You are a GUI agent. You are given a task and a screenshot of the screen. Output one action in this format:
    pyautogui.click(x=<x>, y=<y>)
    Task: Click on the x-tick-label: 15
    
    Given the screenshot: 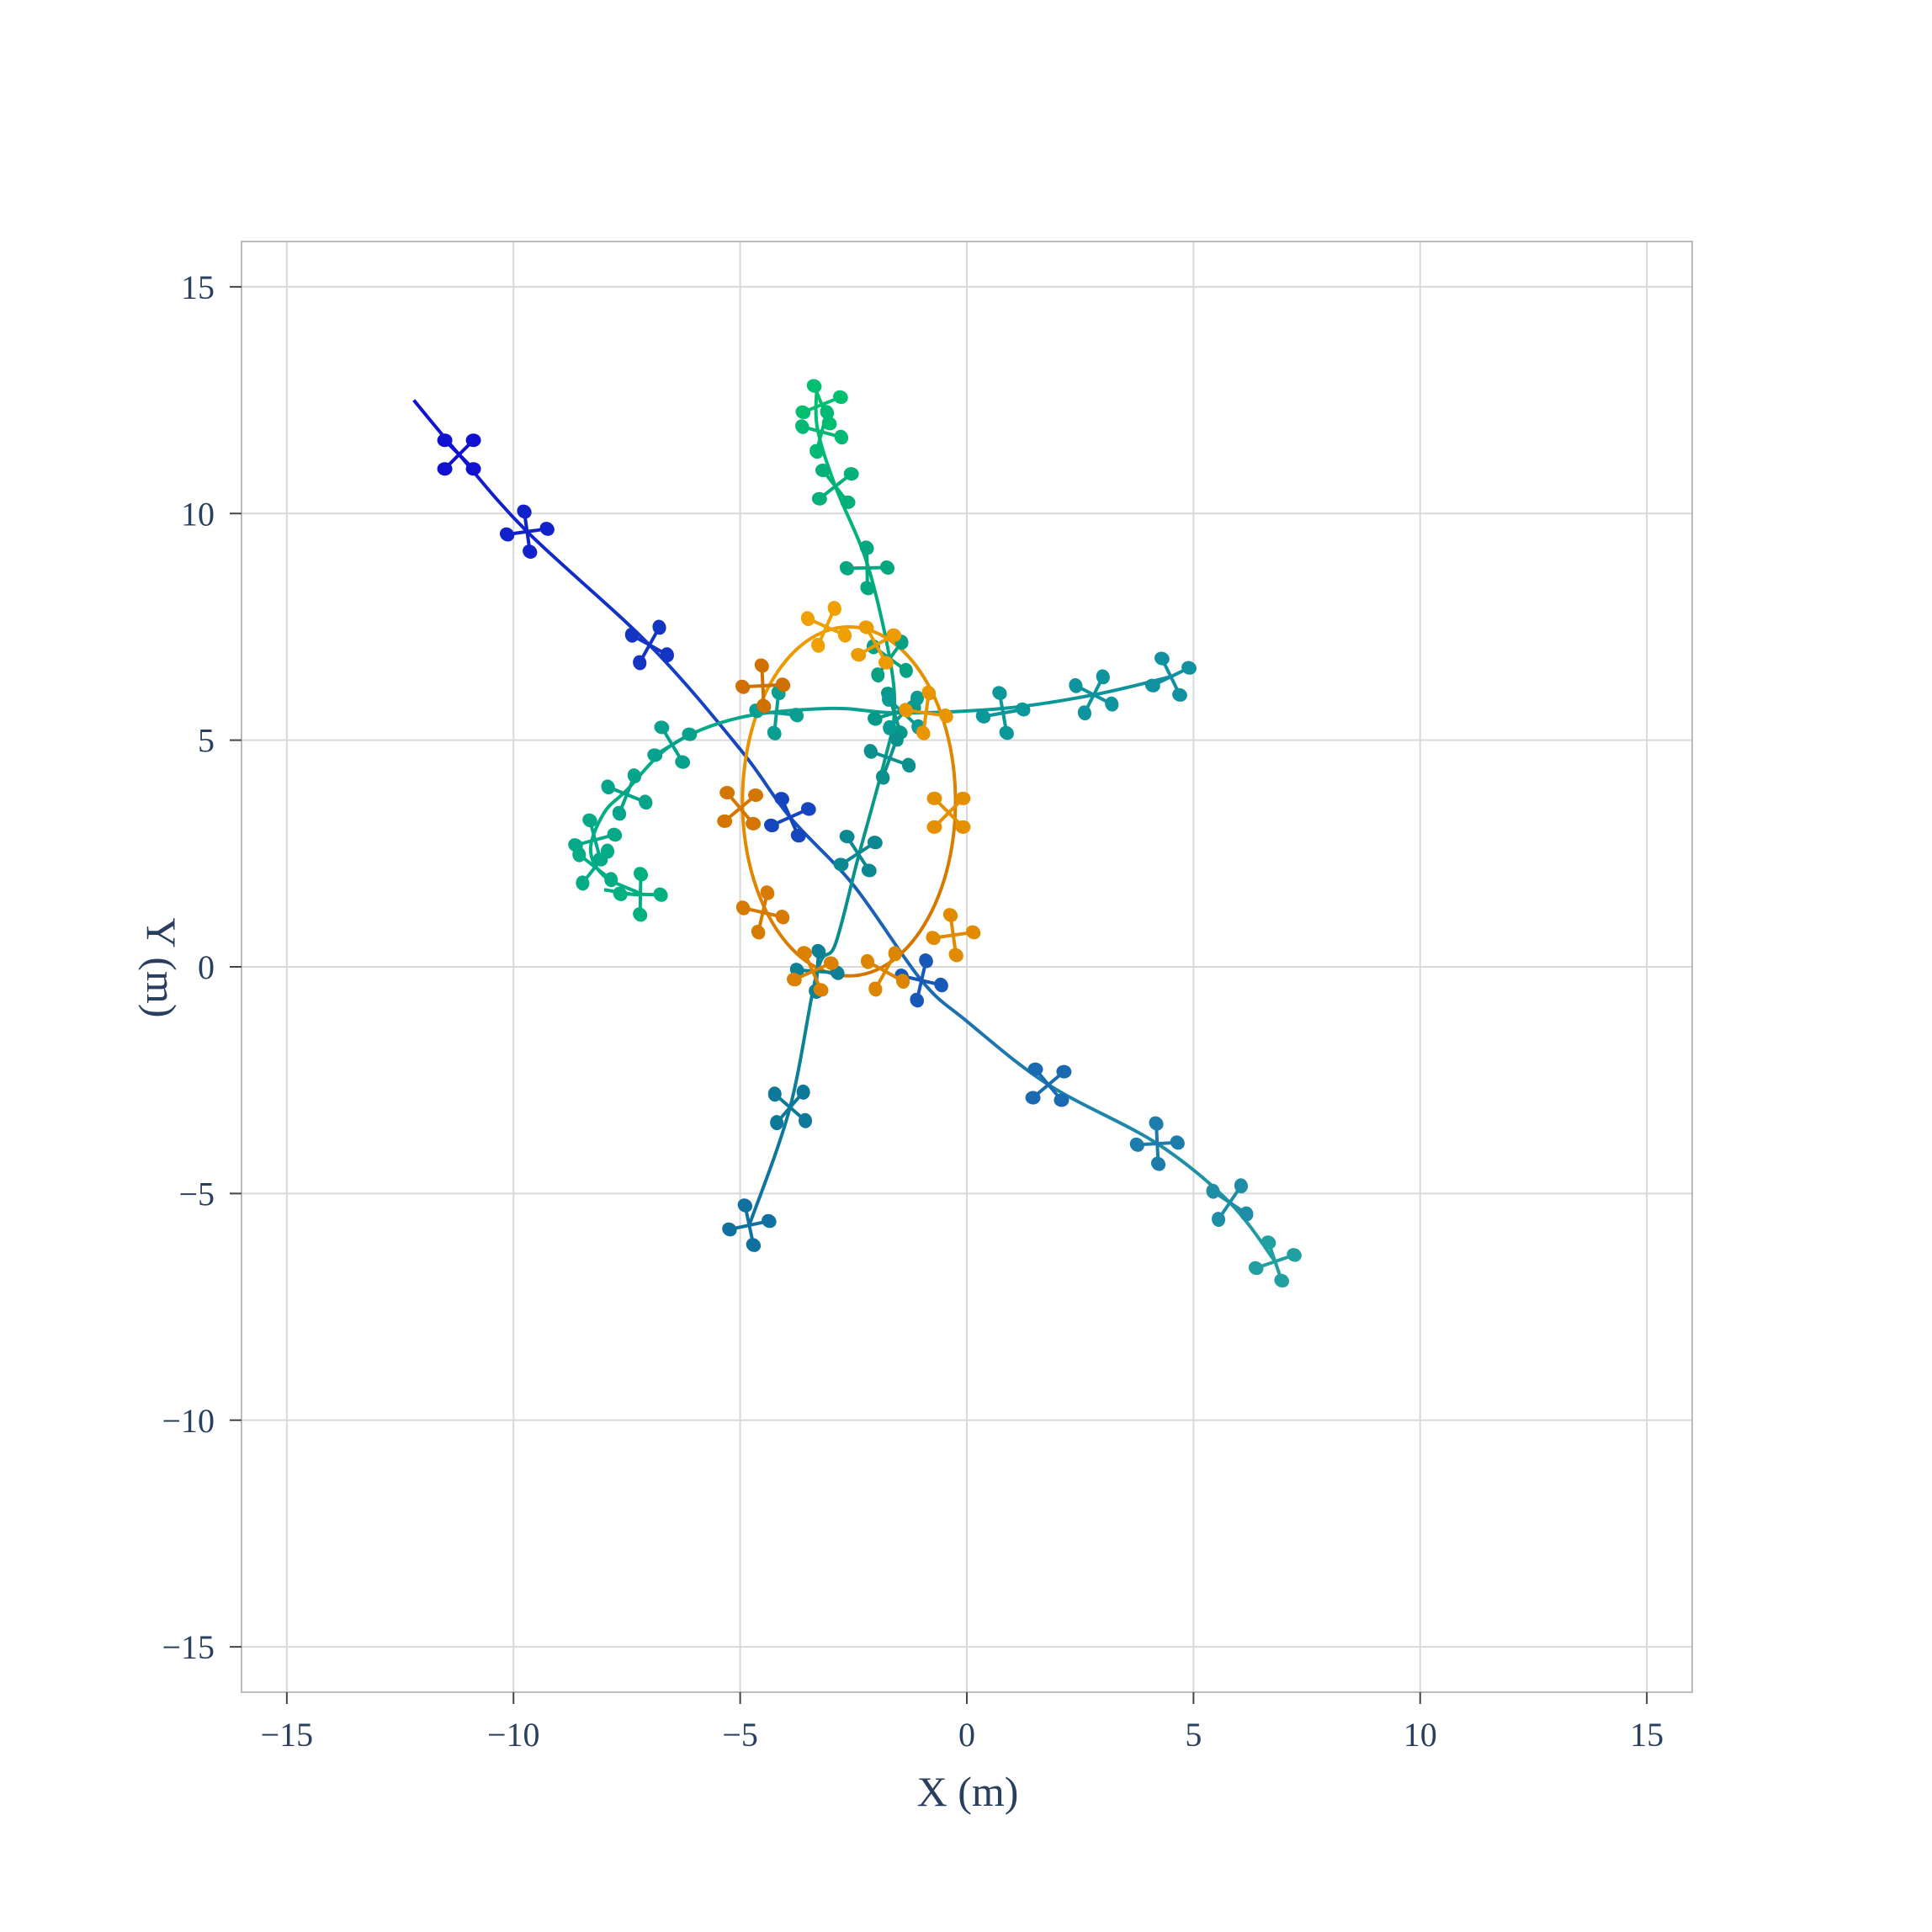 What is the action you would take?
    pyautogui.click(x=1647, y=1735)
    